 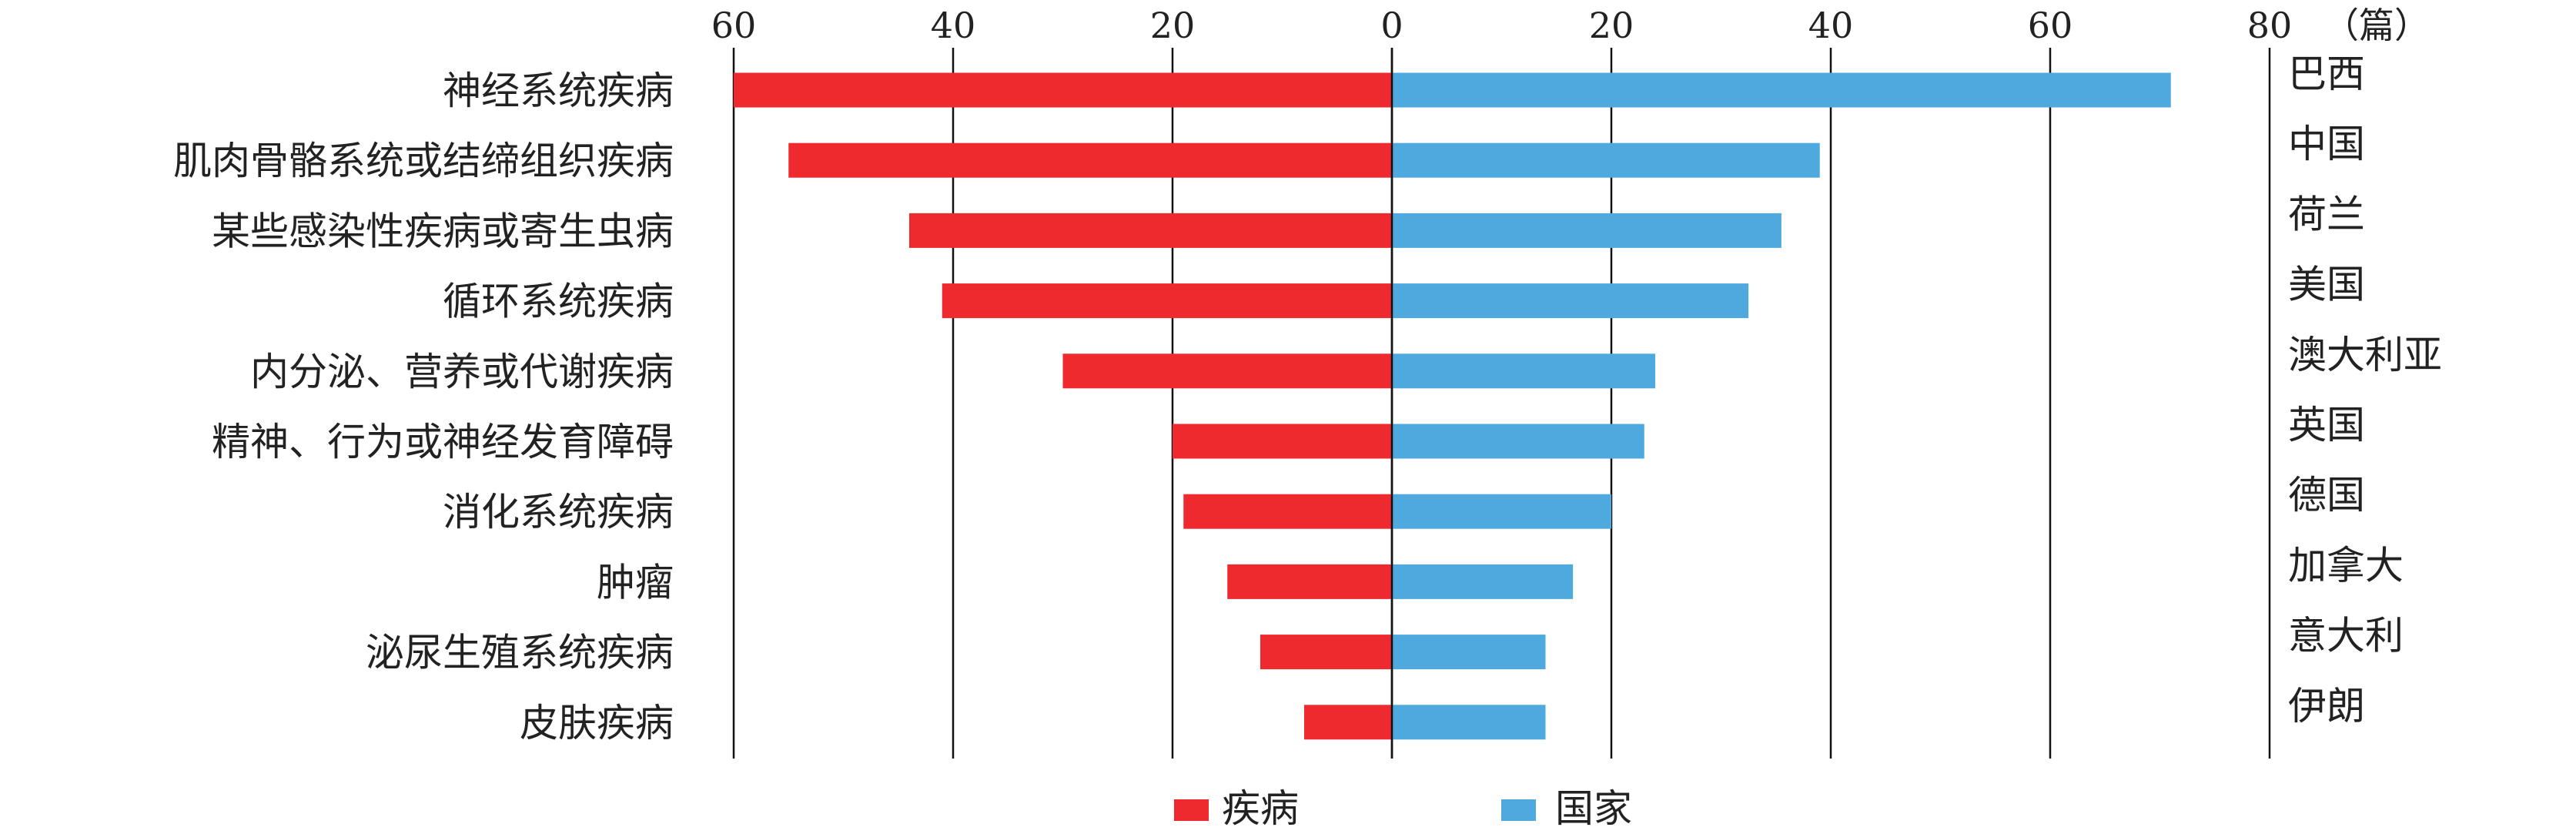 I want to click on x-tick-label: 0, so click(x=1392, y=25).